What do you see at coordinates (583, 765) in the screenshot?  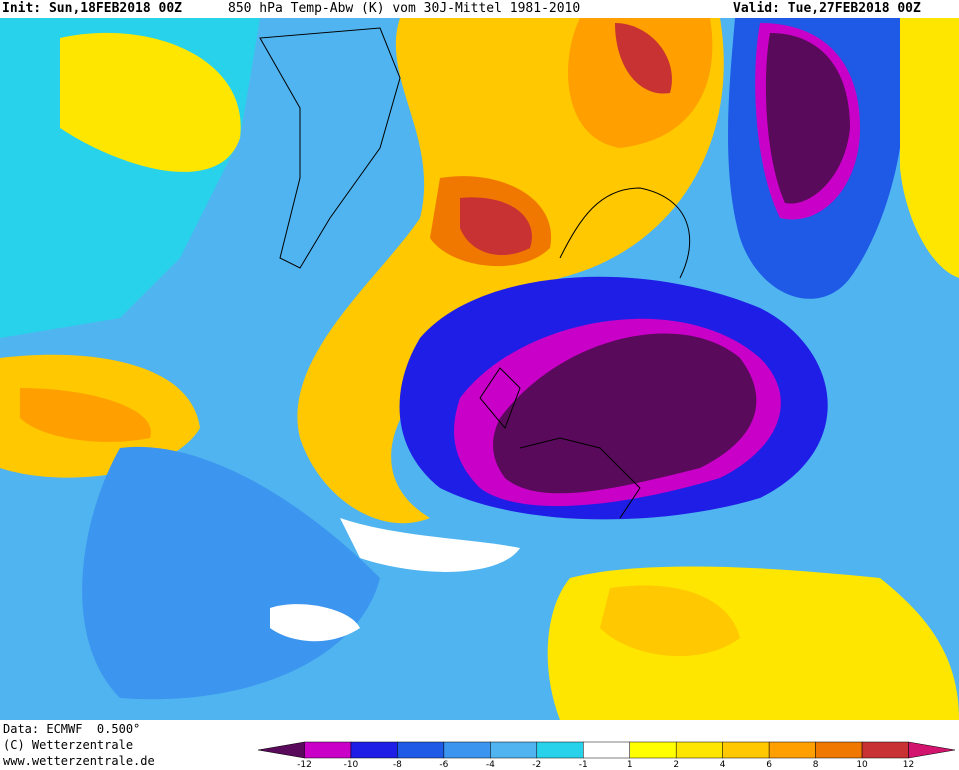 I see `colorbar-tick-label: -1` at bounding box center [583, 765].